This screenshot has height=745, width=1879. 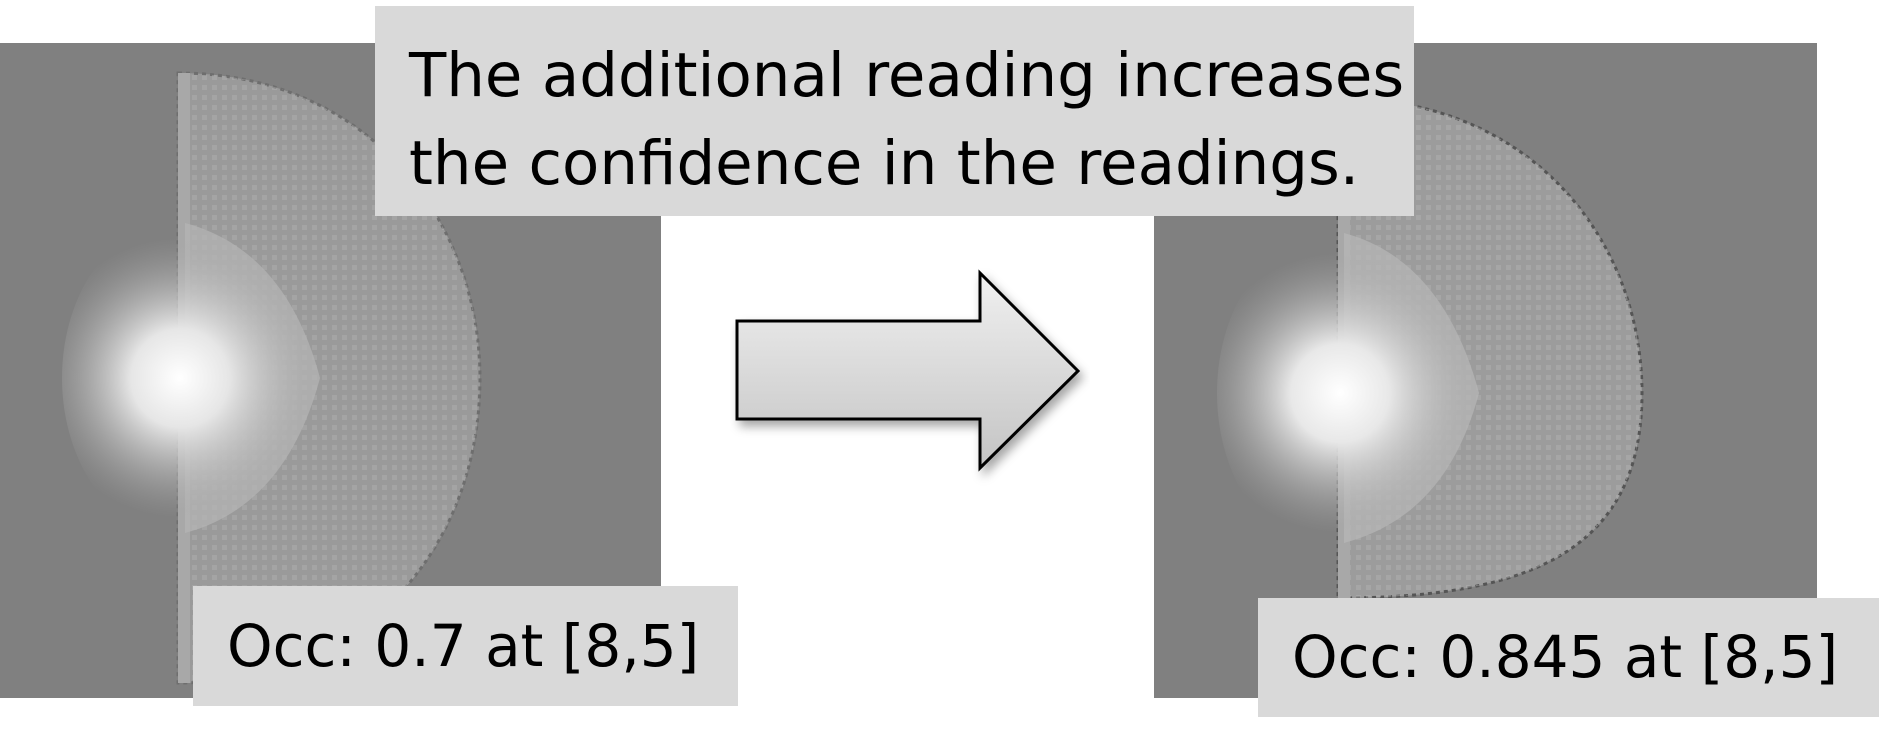 What do you see at coordinates (884, 163) in the screenshot?
I see `caption-line-2: the confidence in the readings.` at bounding box center [884, 163].